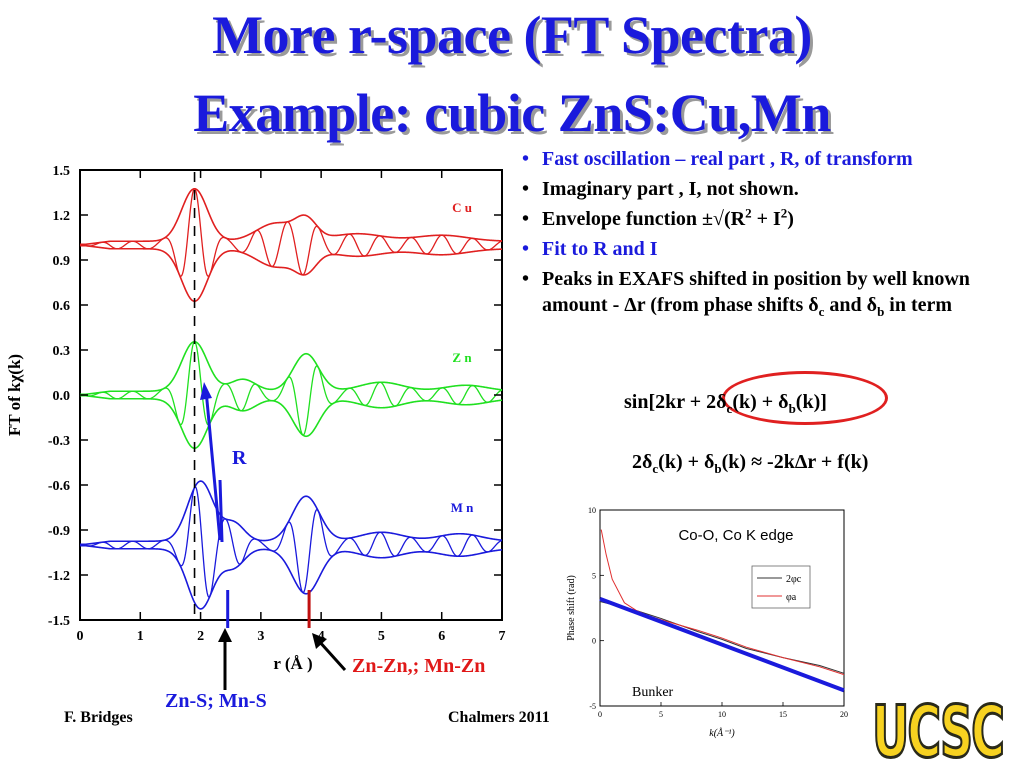 The image size is (1024, 774). Describe the element at coordinates (331, 655) in the screenshot. I see `znzn-arrow` at that location.